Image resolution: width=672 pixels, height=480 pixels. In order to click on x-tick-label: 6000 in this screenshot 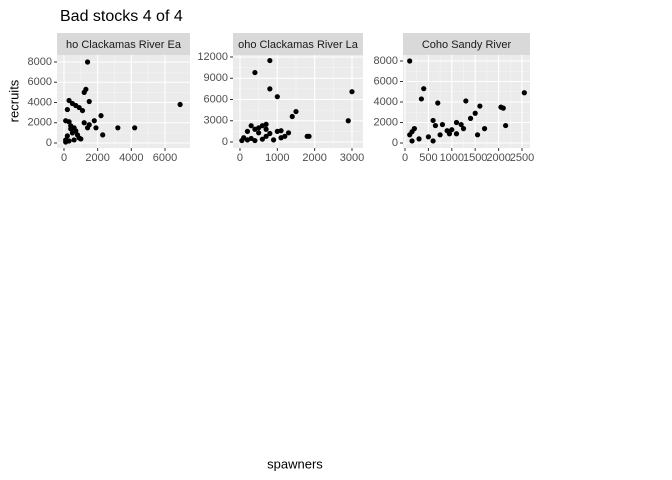, I will do `click(165, 158)`.